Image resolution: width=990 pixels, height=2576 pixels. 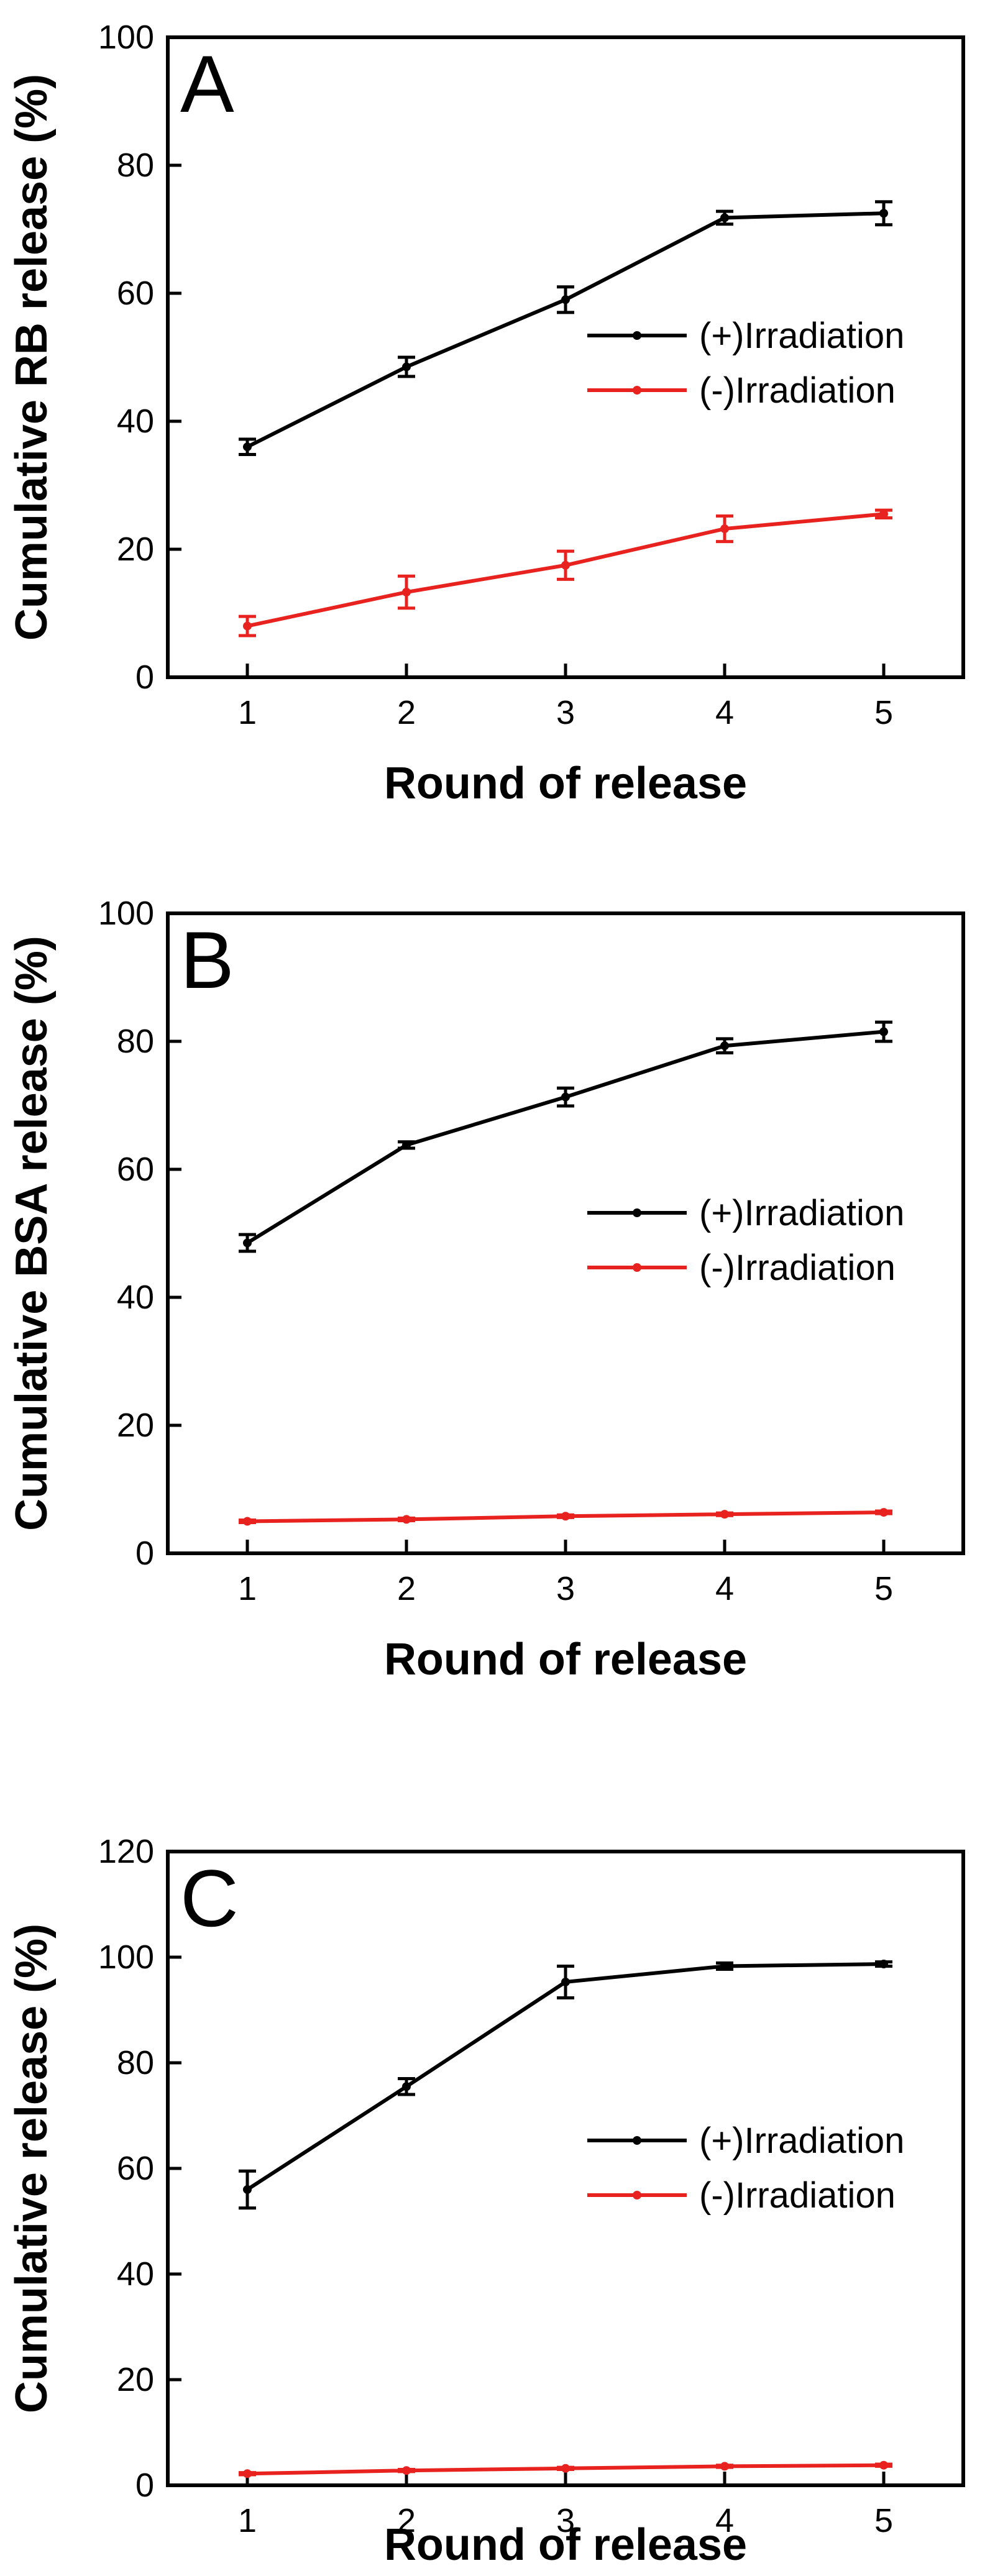 I want to click on panel-label: A, so click(x=207, y=84).